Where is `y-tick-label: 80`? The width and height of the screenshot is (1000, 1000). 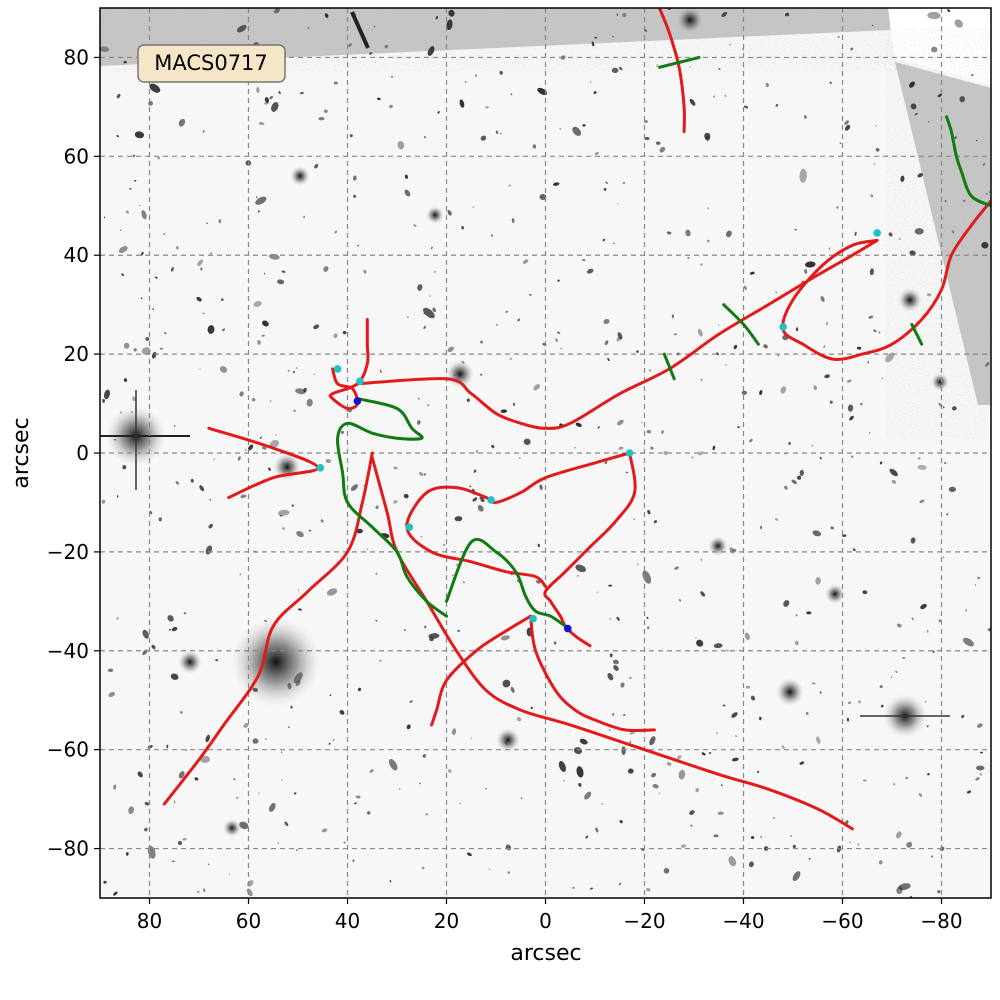
y-tick-label: 80 is located at coordinates (76, 57).